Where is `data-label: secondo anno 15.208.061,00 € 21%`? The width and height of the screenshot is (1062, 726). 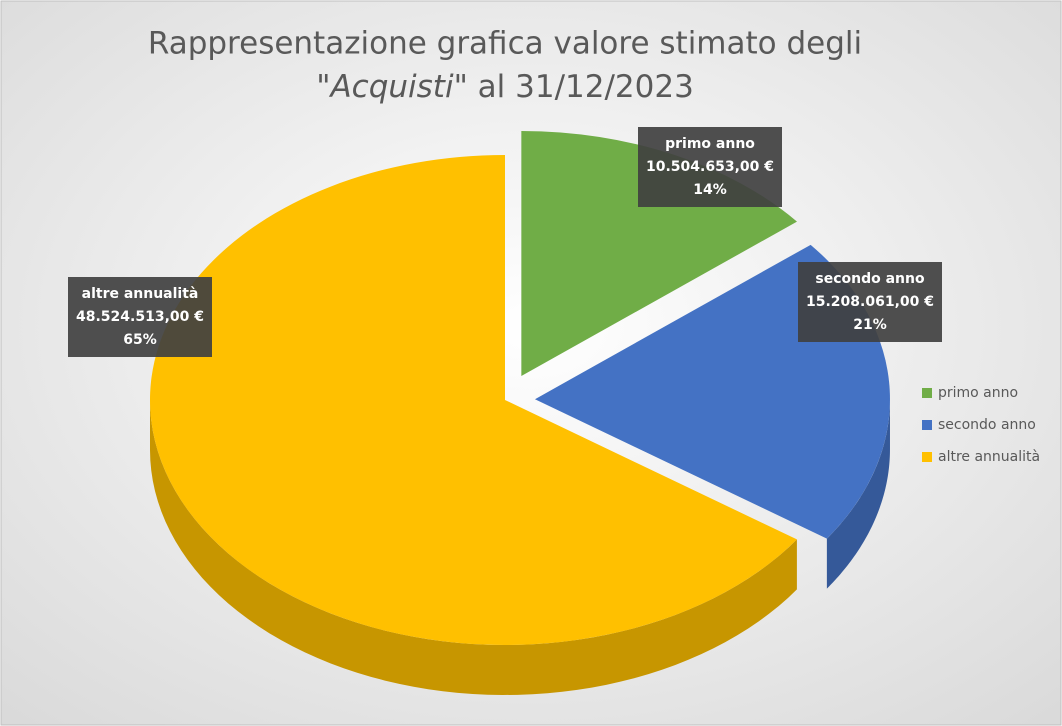 data-label: secondo anno 15.208.061,00 € 21% is located at coordinates (870, 302).